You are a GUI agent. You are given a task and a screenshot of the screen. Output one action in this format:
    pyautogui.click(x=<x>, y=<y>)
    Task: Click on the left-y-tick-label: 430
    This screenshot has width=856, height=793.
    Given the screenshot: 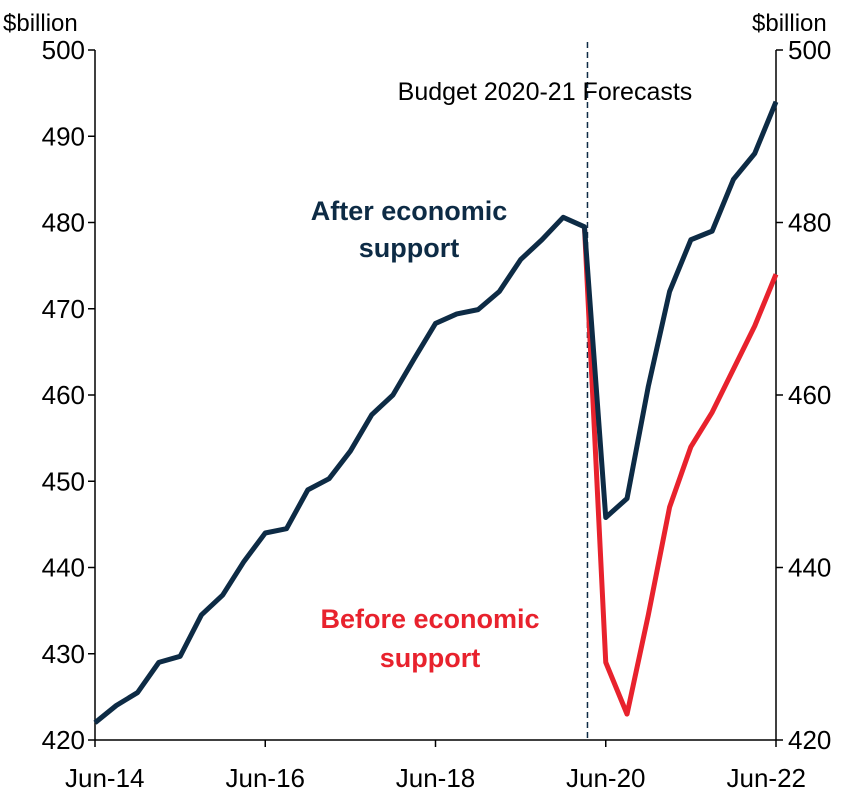 What is the action you would take?
    pyautogui.click(x=63, y=654)
    